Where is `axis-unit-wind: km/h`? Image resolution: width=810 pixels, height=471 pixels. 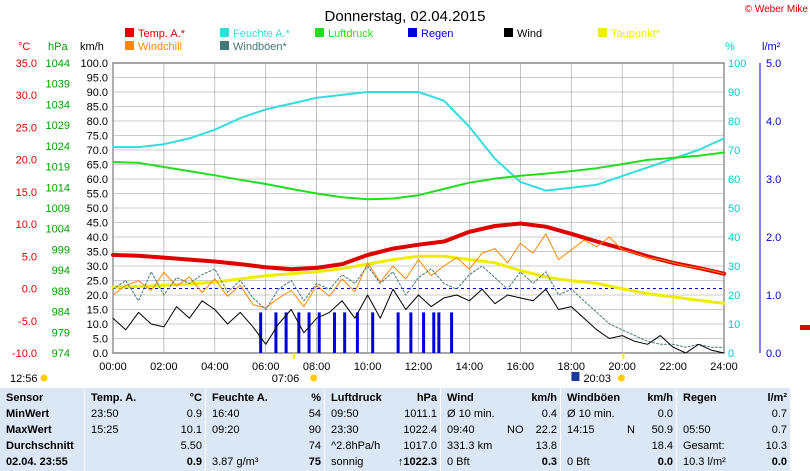
axis-unit-wind: km/h is located at coordinates (92, 47).